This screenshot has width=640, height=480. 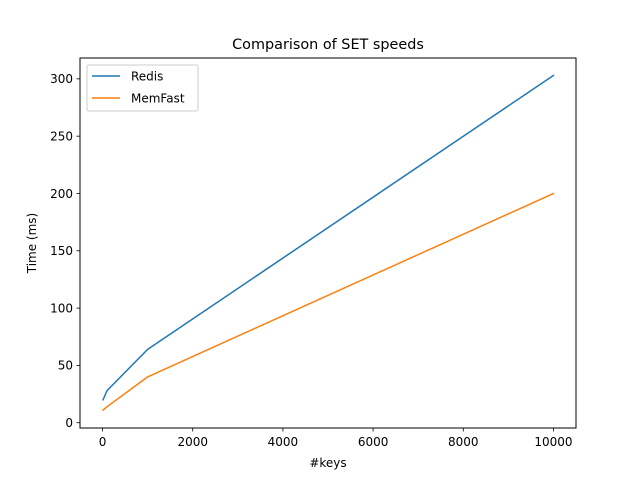 I want to click on y-axis-title: Time (ms), so click(x=32, y=244).